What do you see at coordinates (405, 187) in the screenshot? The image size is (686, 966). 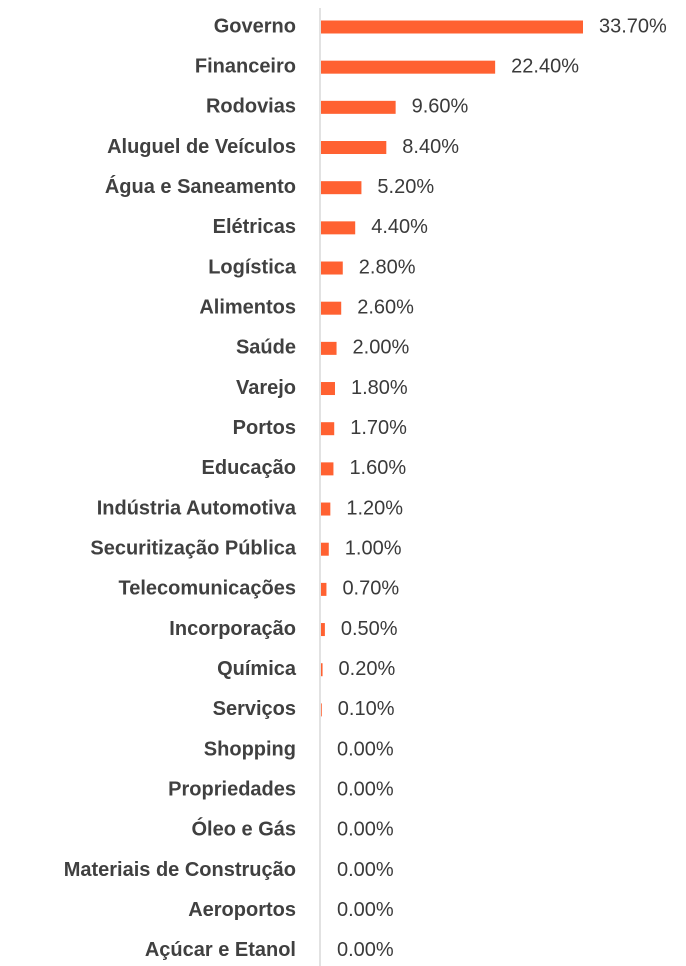 I see `value-label: 5.20%` at bounding box center [405, 187].